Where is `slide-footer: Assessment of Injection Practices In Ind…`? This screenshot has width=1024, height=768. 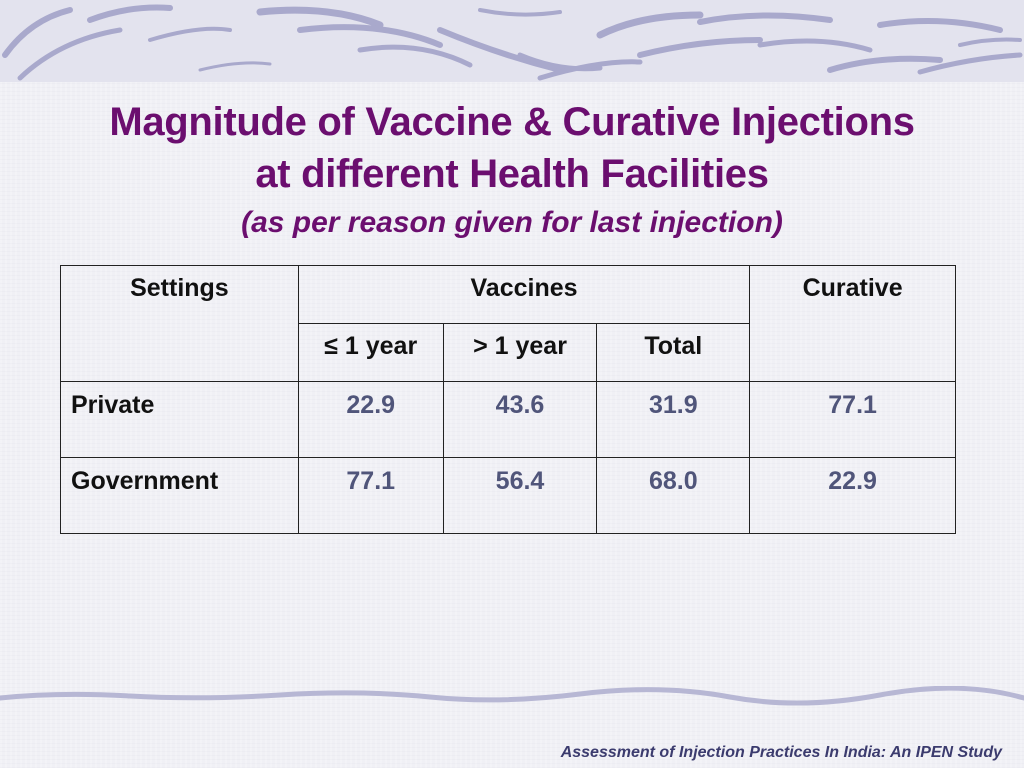 slide-footer: Assessment of Injection Practices In Ind… is located at coordinates (781, 752).